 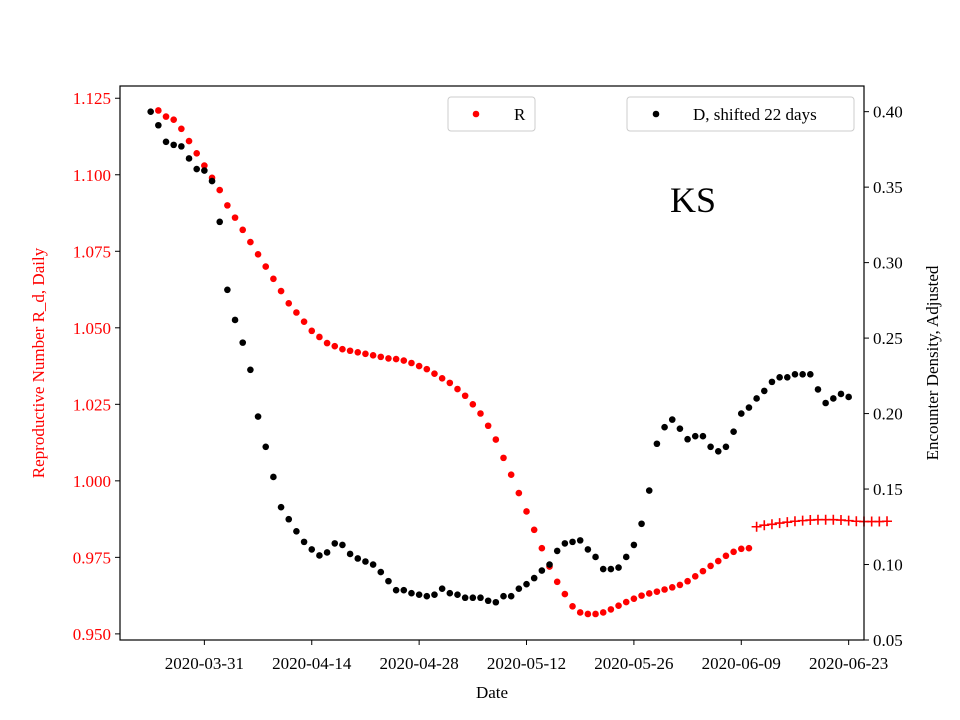 What do you see at coordinates (656, 114) in the screenshot?
I see `legend-d-marker` at bounding box center [656, 114].